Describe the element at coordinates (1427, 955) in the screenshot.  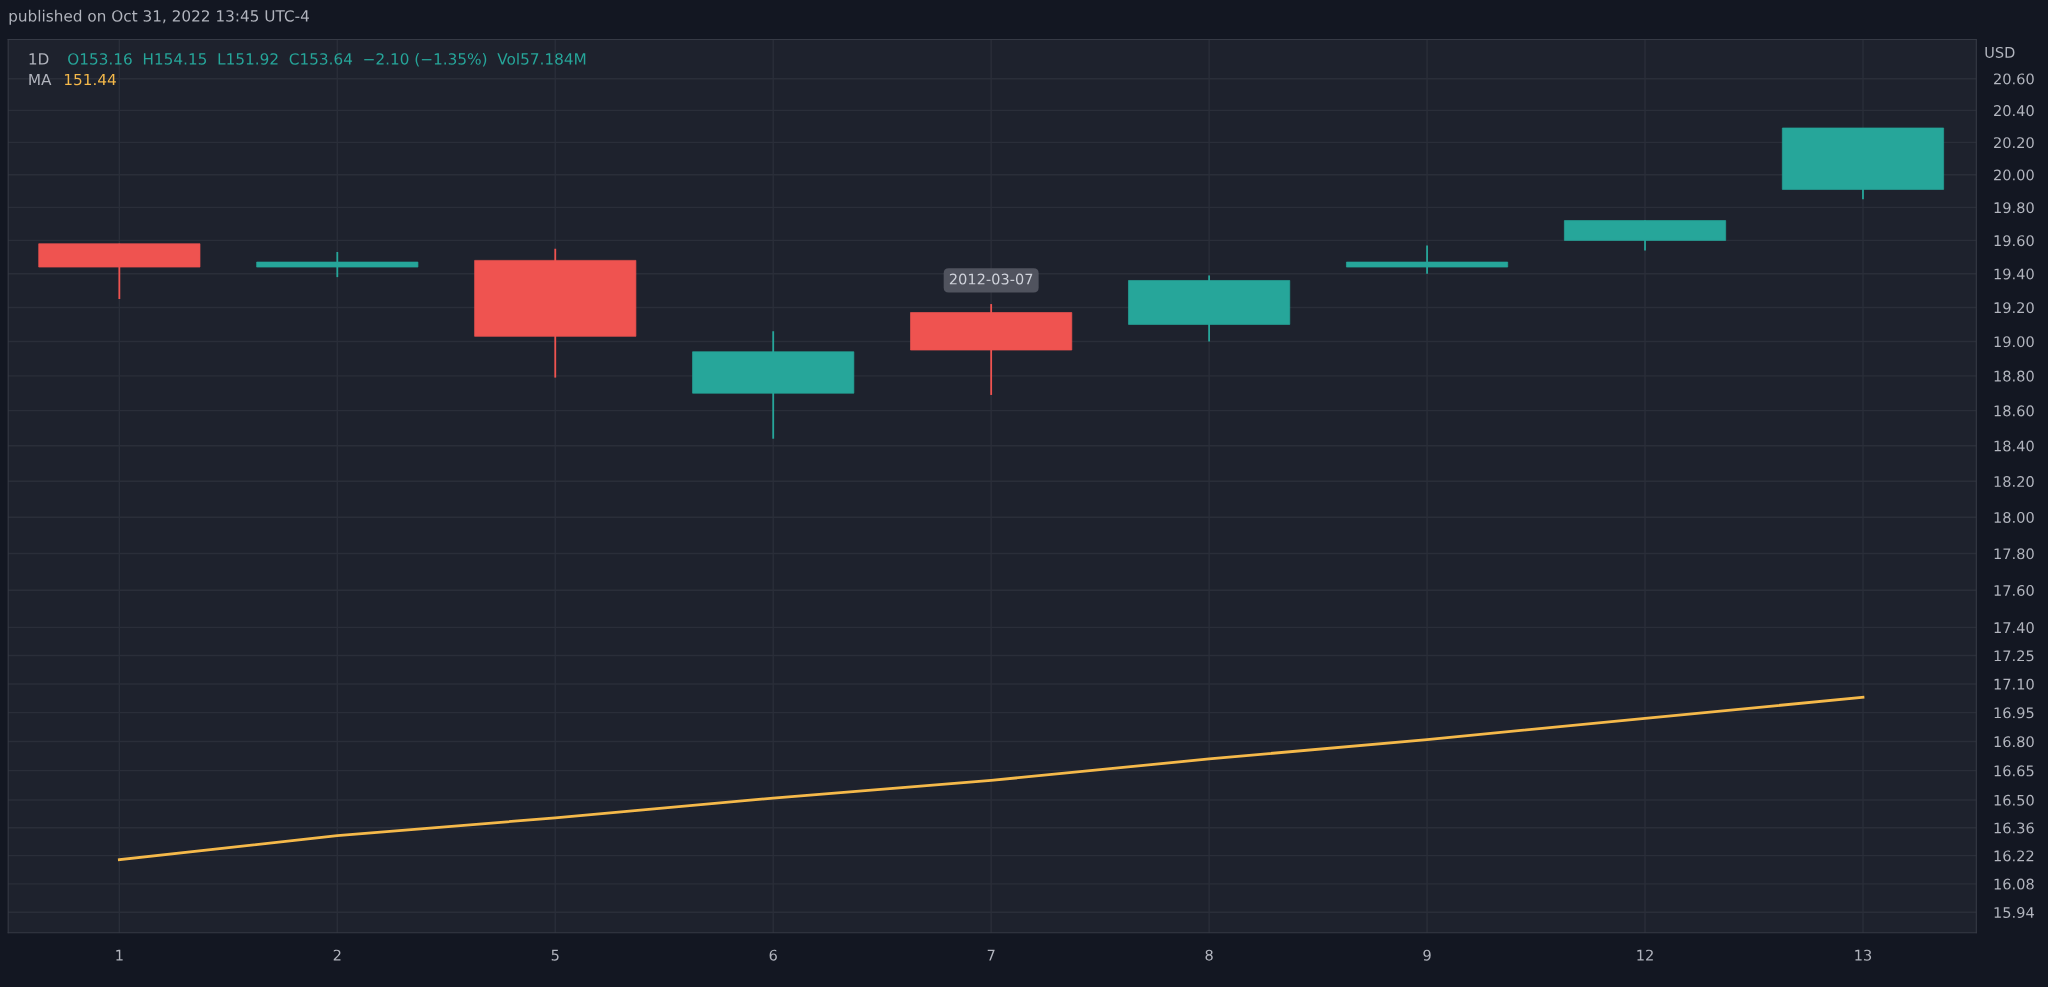
I see `x-tick-label: 9` at that location.